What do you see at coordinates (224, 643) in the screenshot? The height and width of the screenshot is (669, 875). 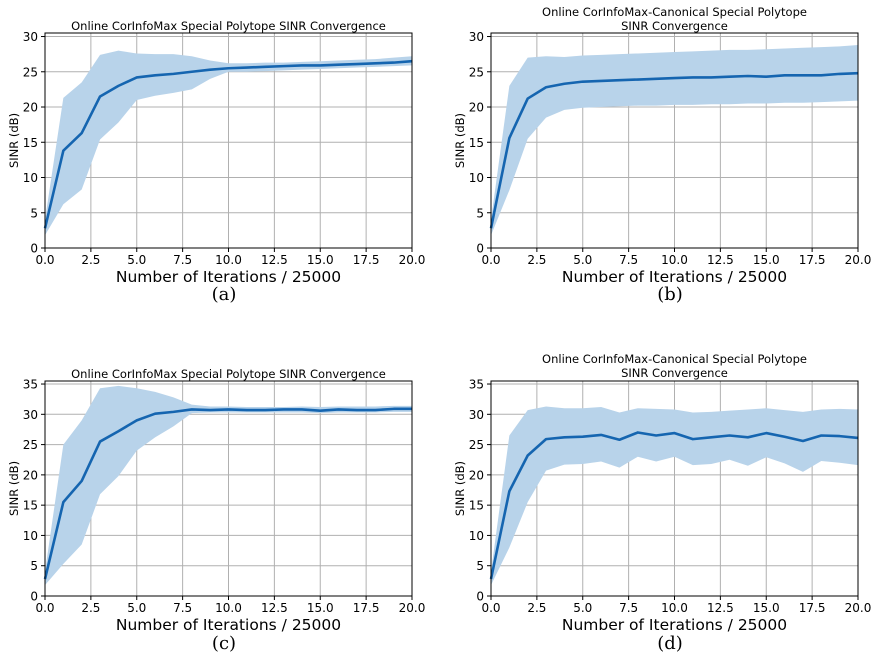 I see `panel-caption: (c)` at bounding box center [224, 643].